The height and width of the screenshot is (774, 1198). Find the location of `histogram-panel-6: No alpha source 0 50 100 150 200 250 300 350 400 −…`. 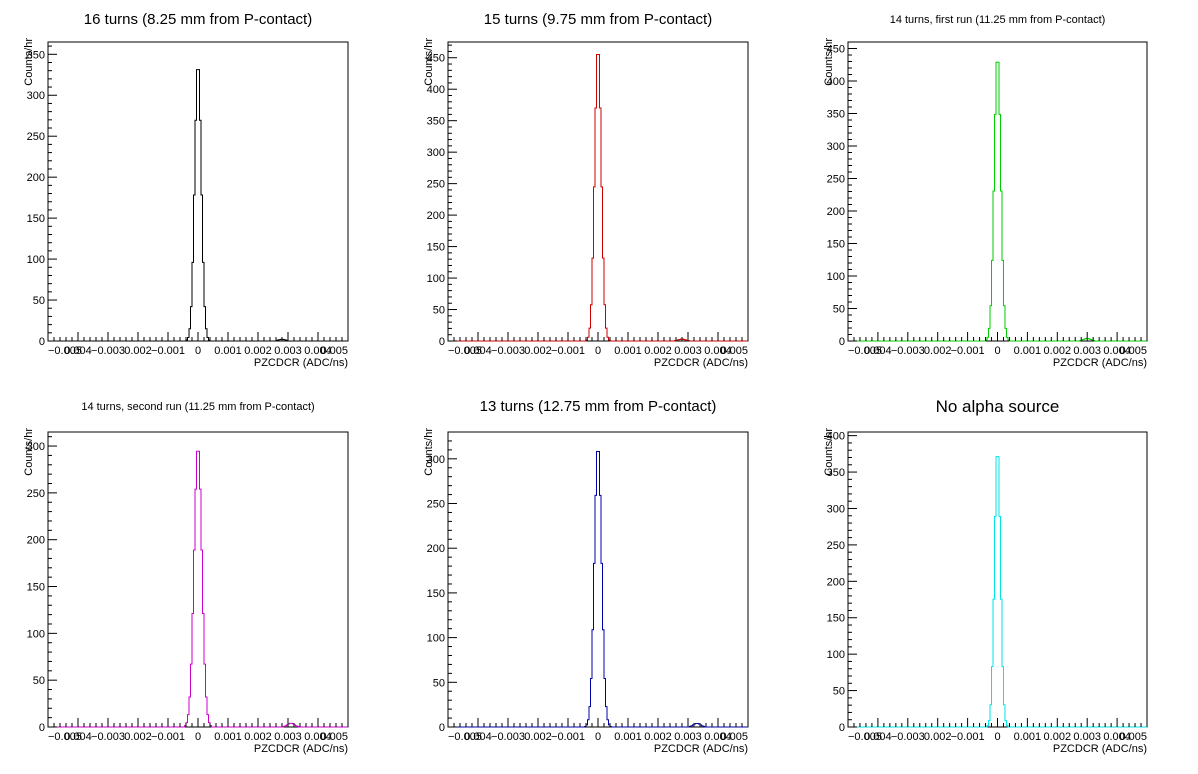

histogram-panel-6: No alpha source 0 50 100 150 200 250 300 350 400 −… is located at coordinates (985, 576).